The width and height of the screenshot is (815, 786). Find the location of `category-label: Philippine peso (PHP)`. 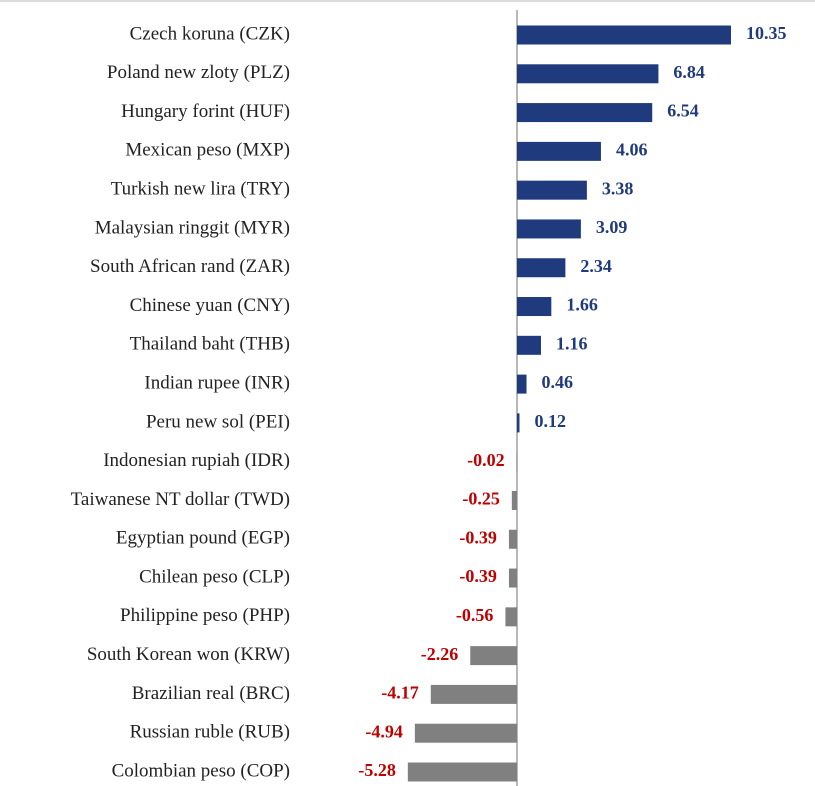

category-label: Philippine peso (PHP) is located at coordinates (205, 615).